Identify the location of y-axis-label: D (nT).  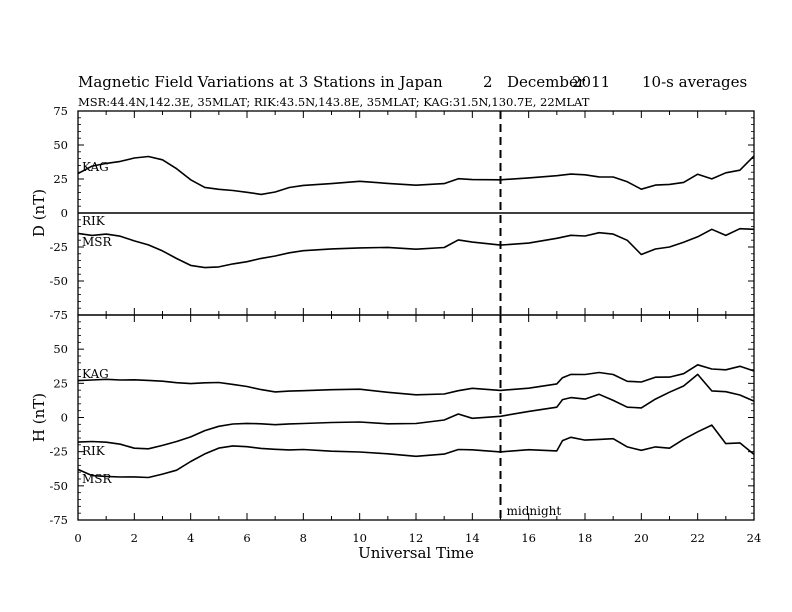
(39, 213).